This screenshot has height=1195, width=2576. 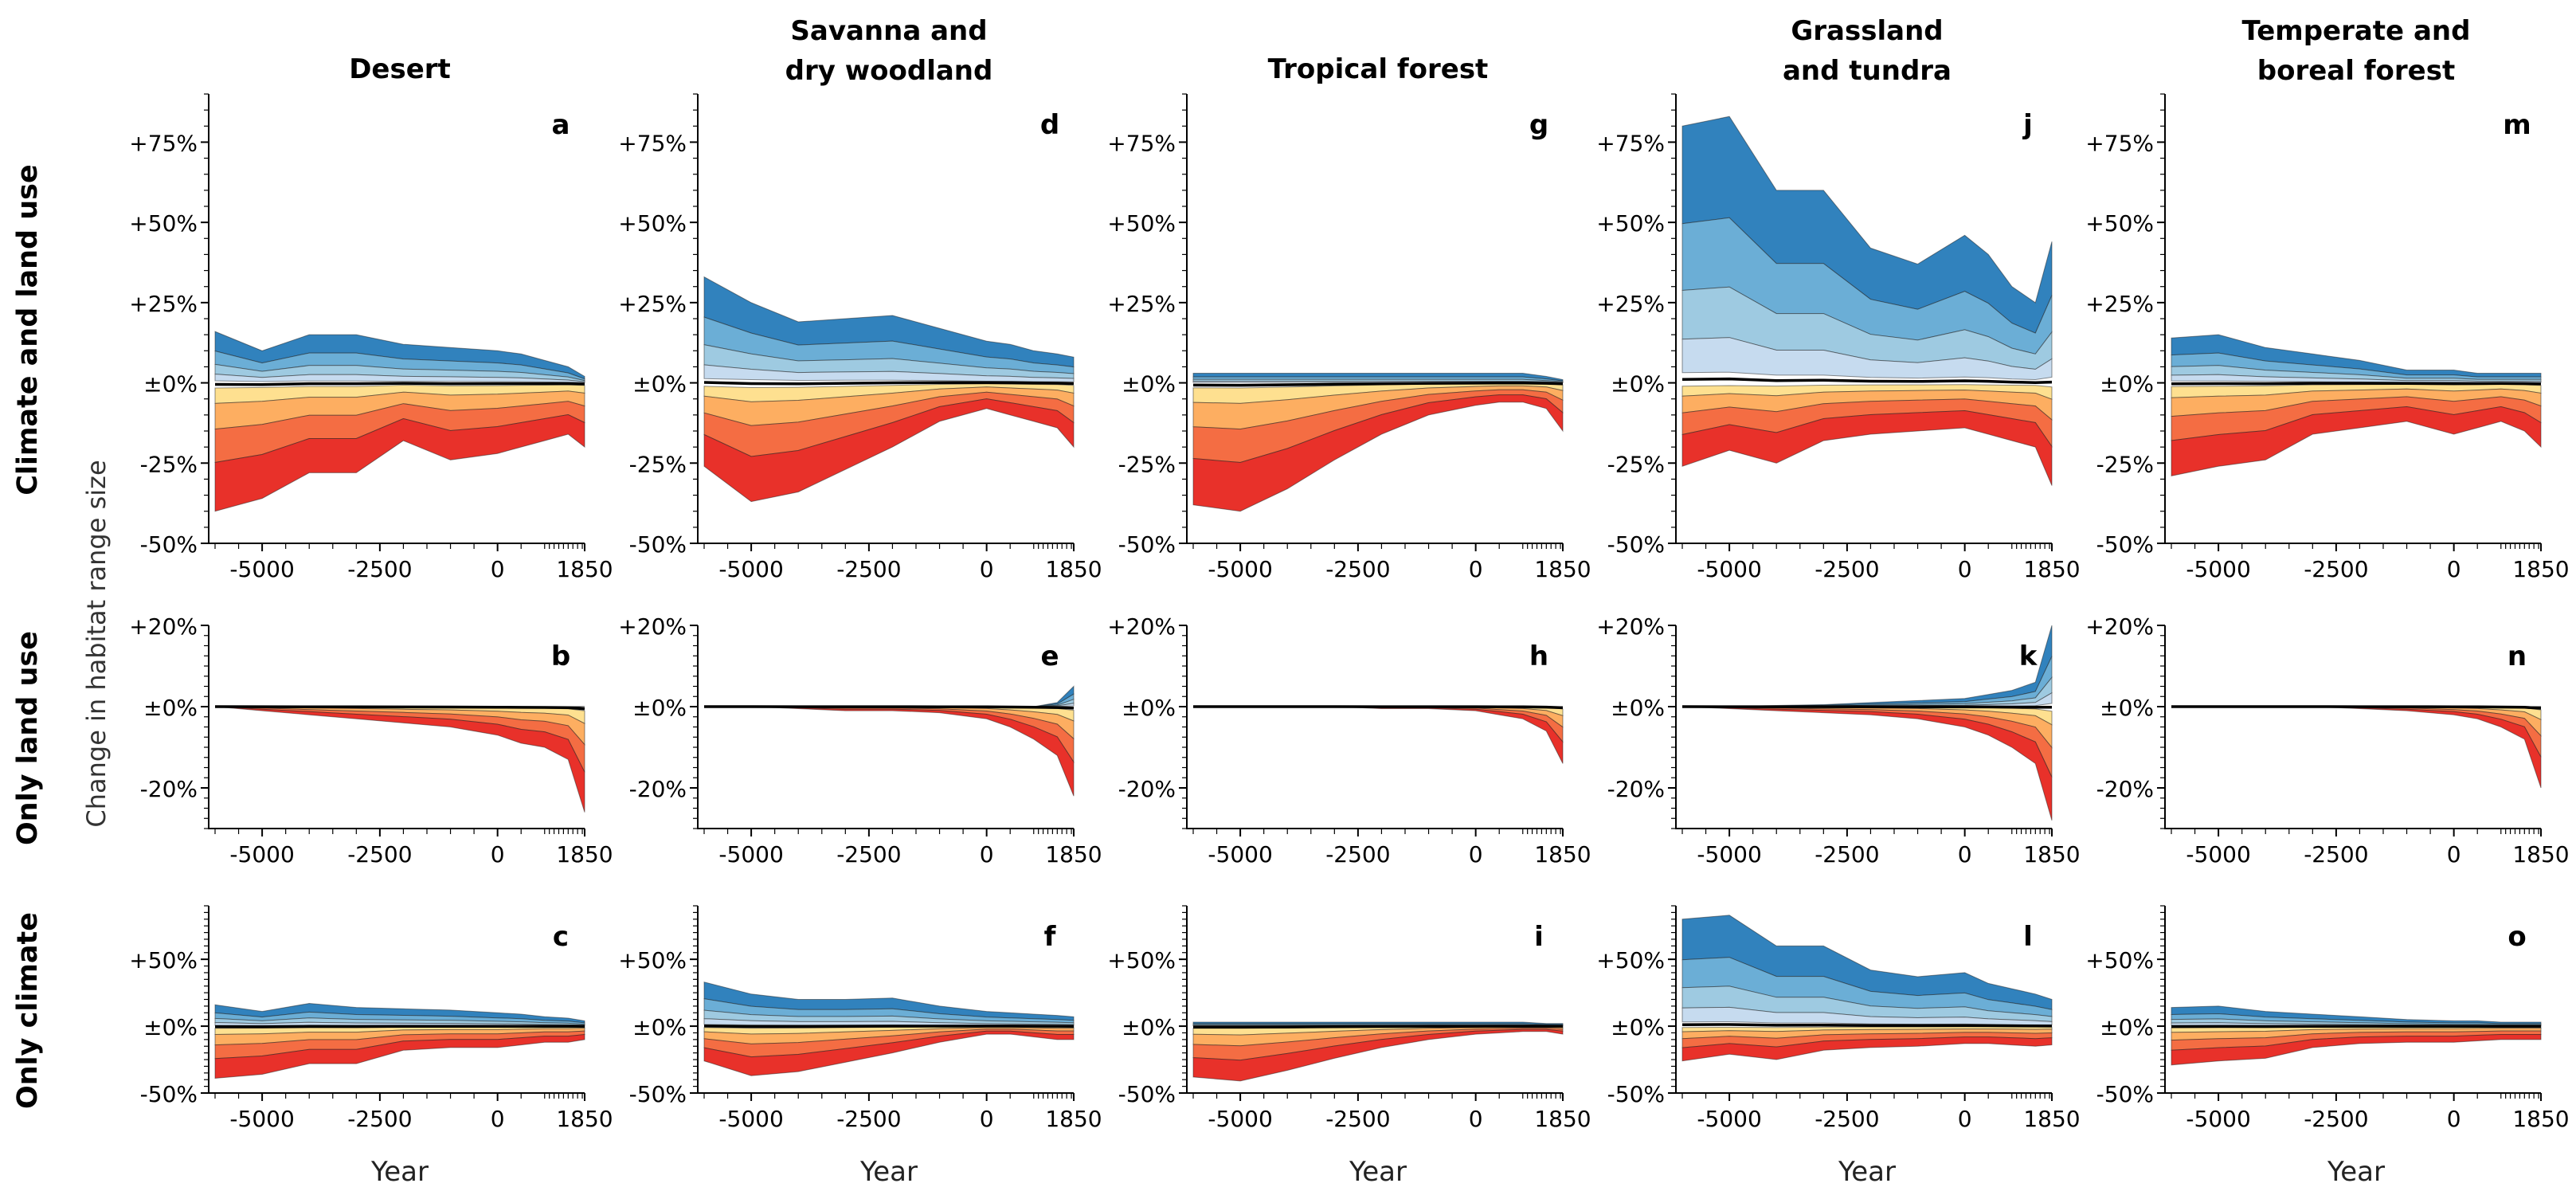 I want to click on biome-title: Tropical forest, so click(x=1378, y=69).